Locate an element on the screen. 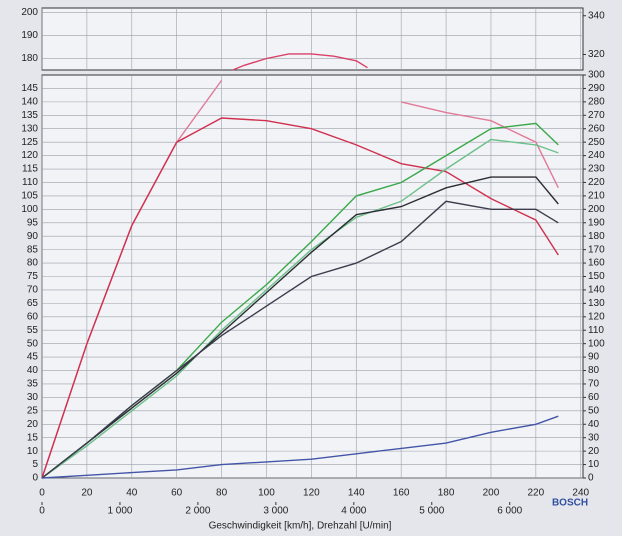  x-tick-label: 0 is located at coordinates (42, 493).